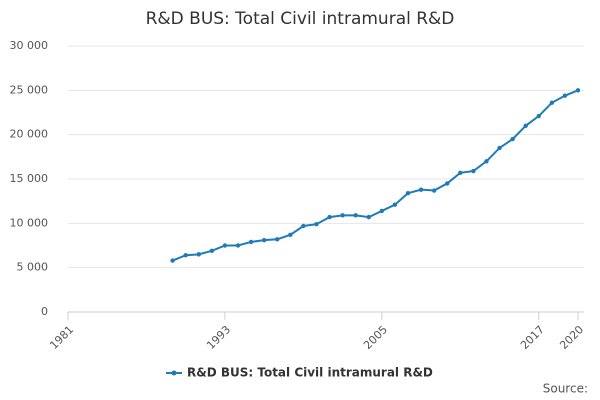 The image size is (600, 400). I want to click on chart-title: R&D BUS: Total Civil intramural R&D, so click(300, 19).